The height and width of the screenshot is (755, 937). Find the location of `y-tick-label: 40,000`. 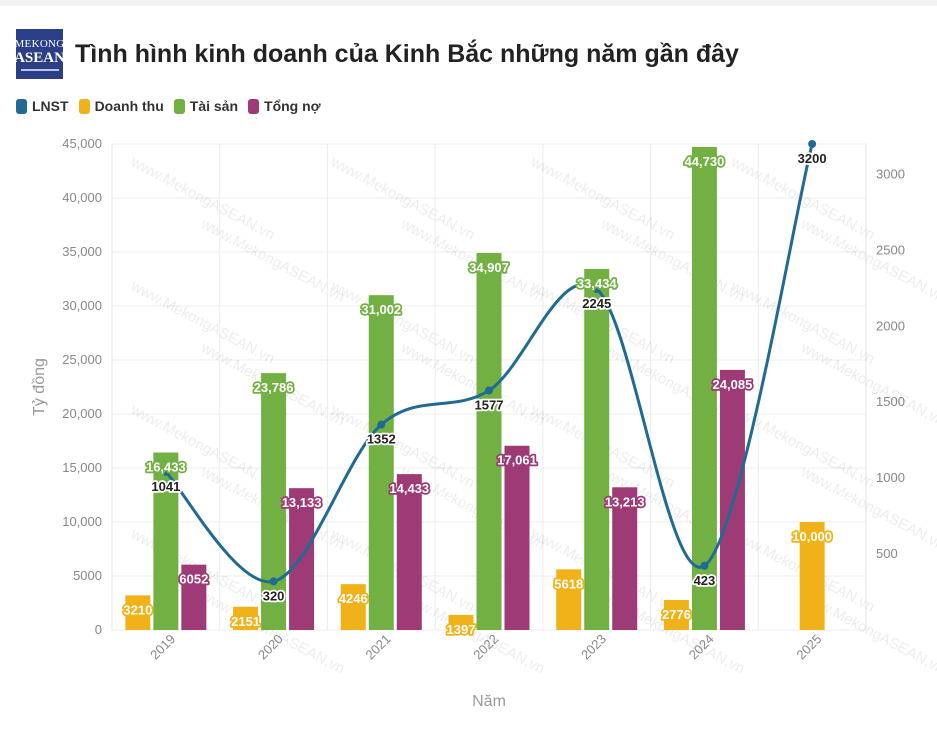

y-tick-label: 40,000 is located at coordinates (82, 197).